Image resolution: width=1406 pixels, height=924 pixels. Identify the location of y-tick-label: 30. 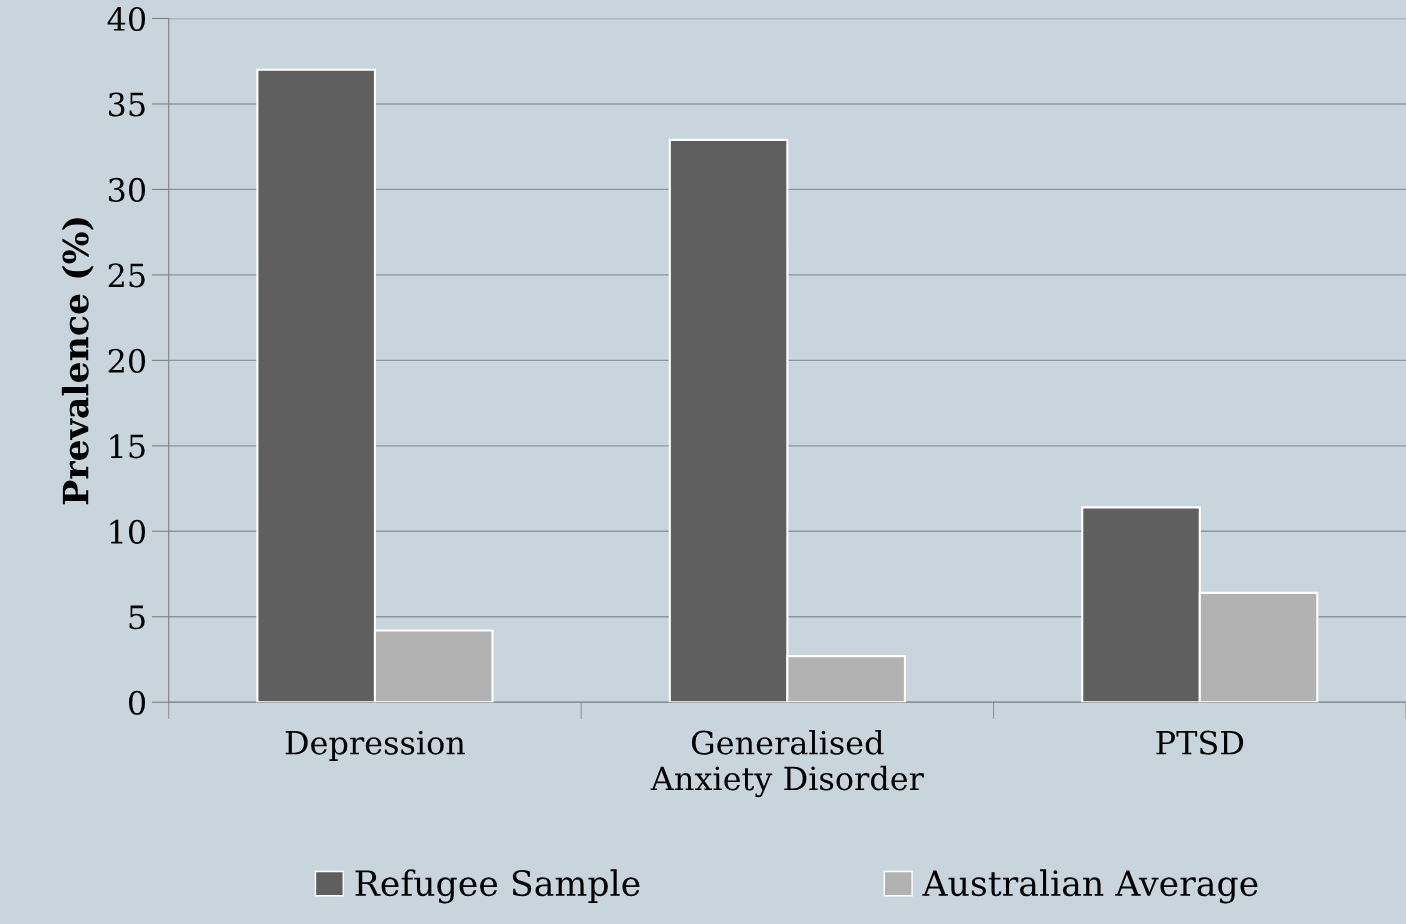
(127, 190).